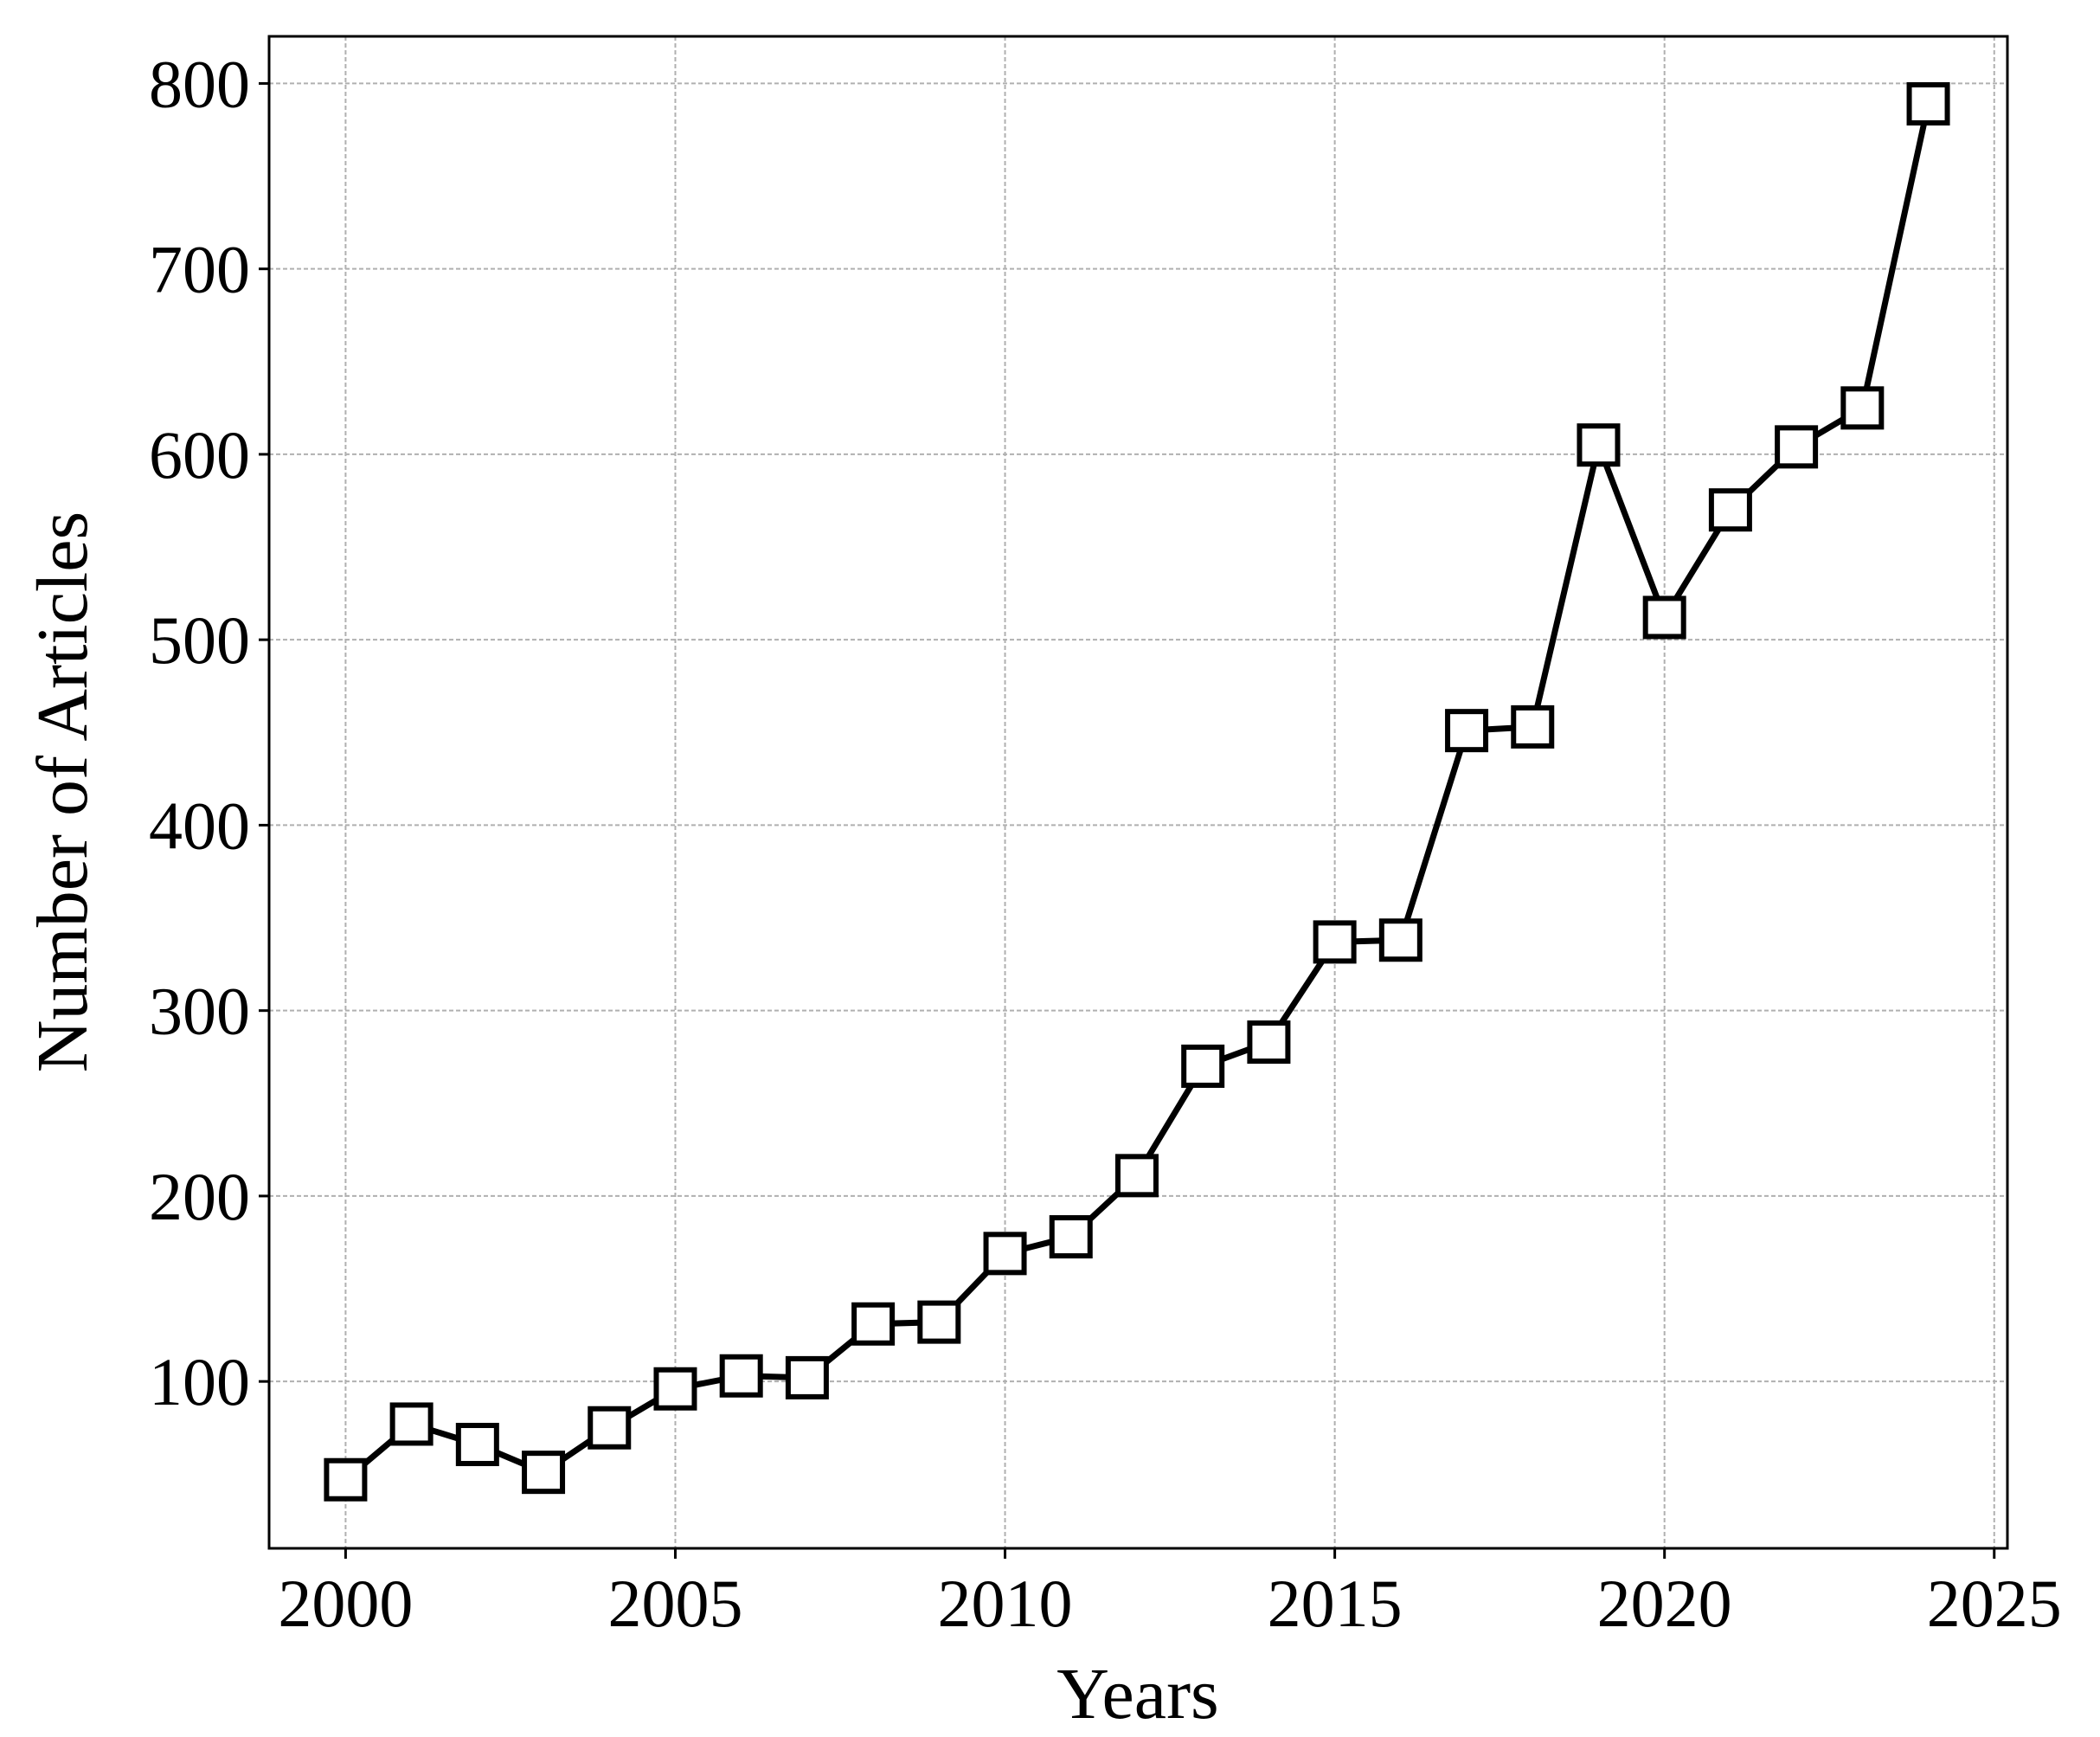 The width and height of the screenshot is (2100, 1737). Describe the element at coordinates (1664, 1604) in the screenshot. I see `x-tick-label: 2020` at that location.